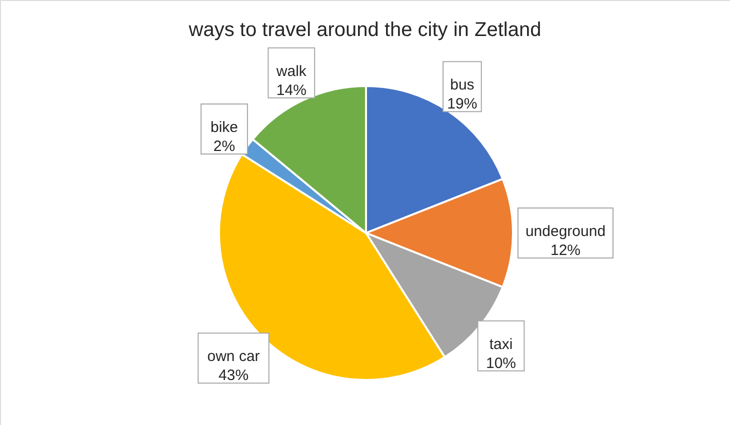 This screenshot has width=730, height=425. Describe the element at coordinates (501, 363) in the screenshot. I see `data-label: 10%` at that location.